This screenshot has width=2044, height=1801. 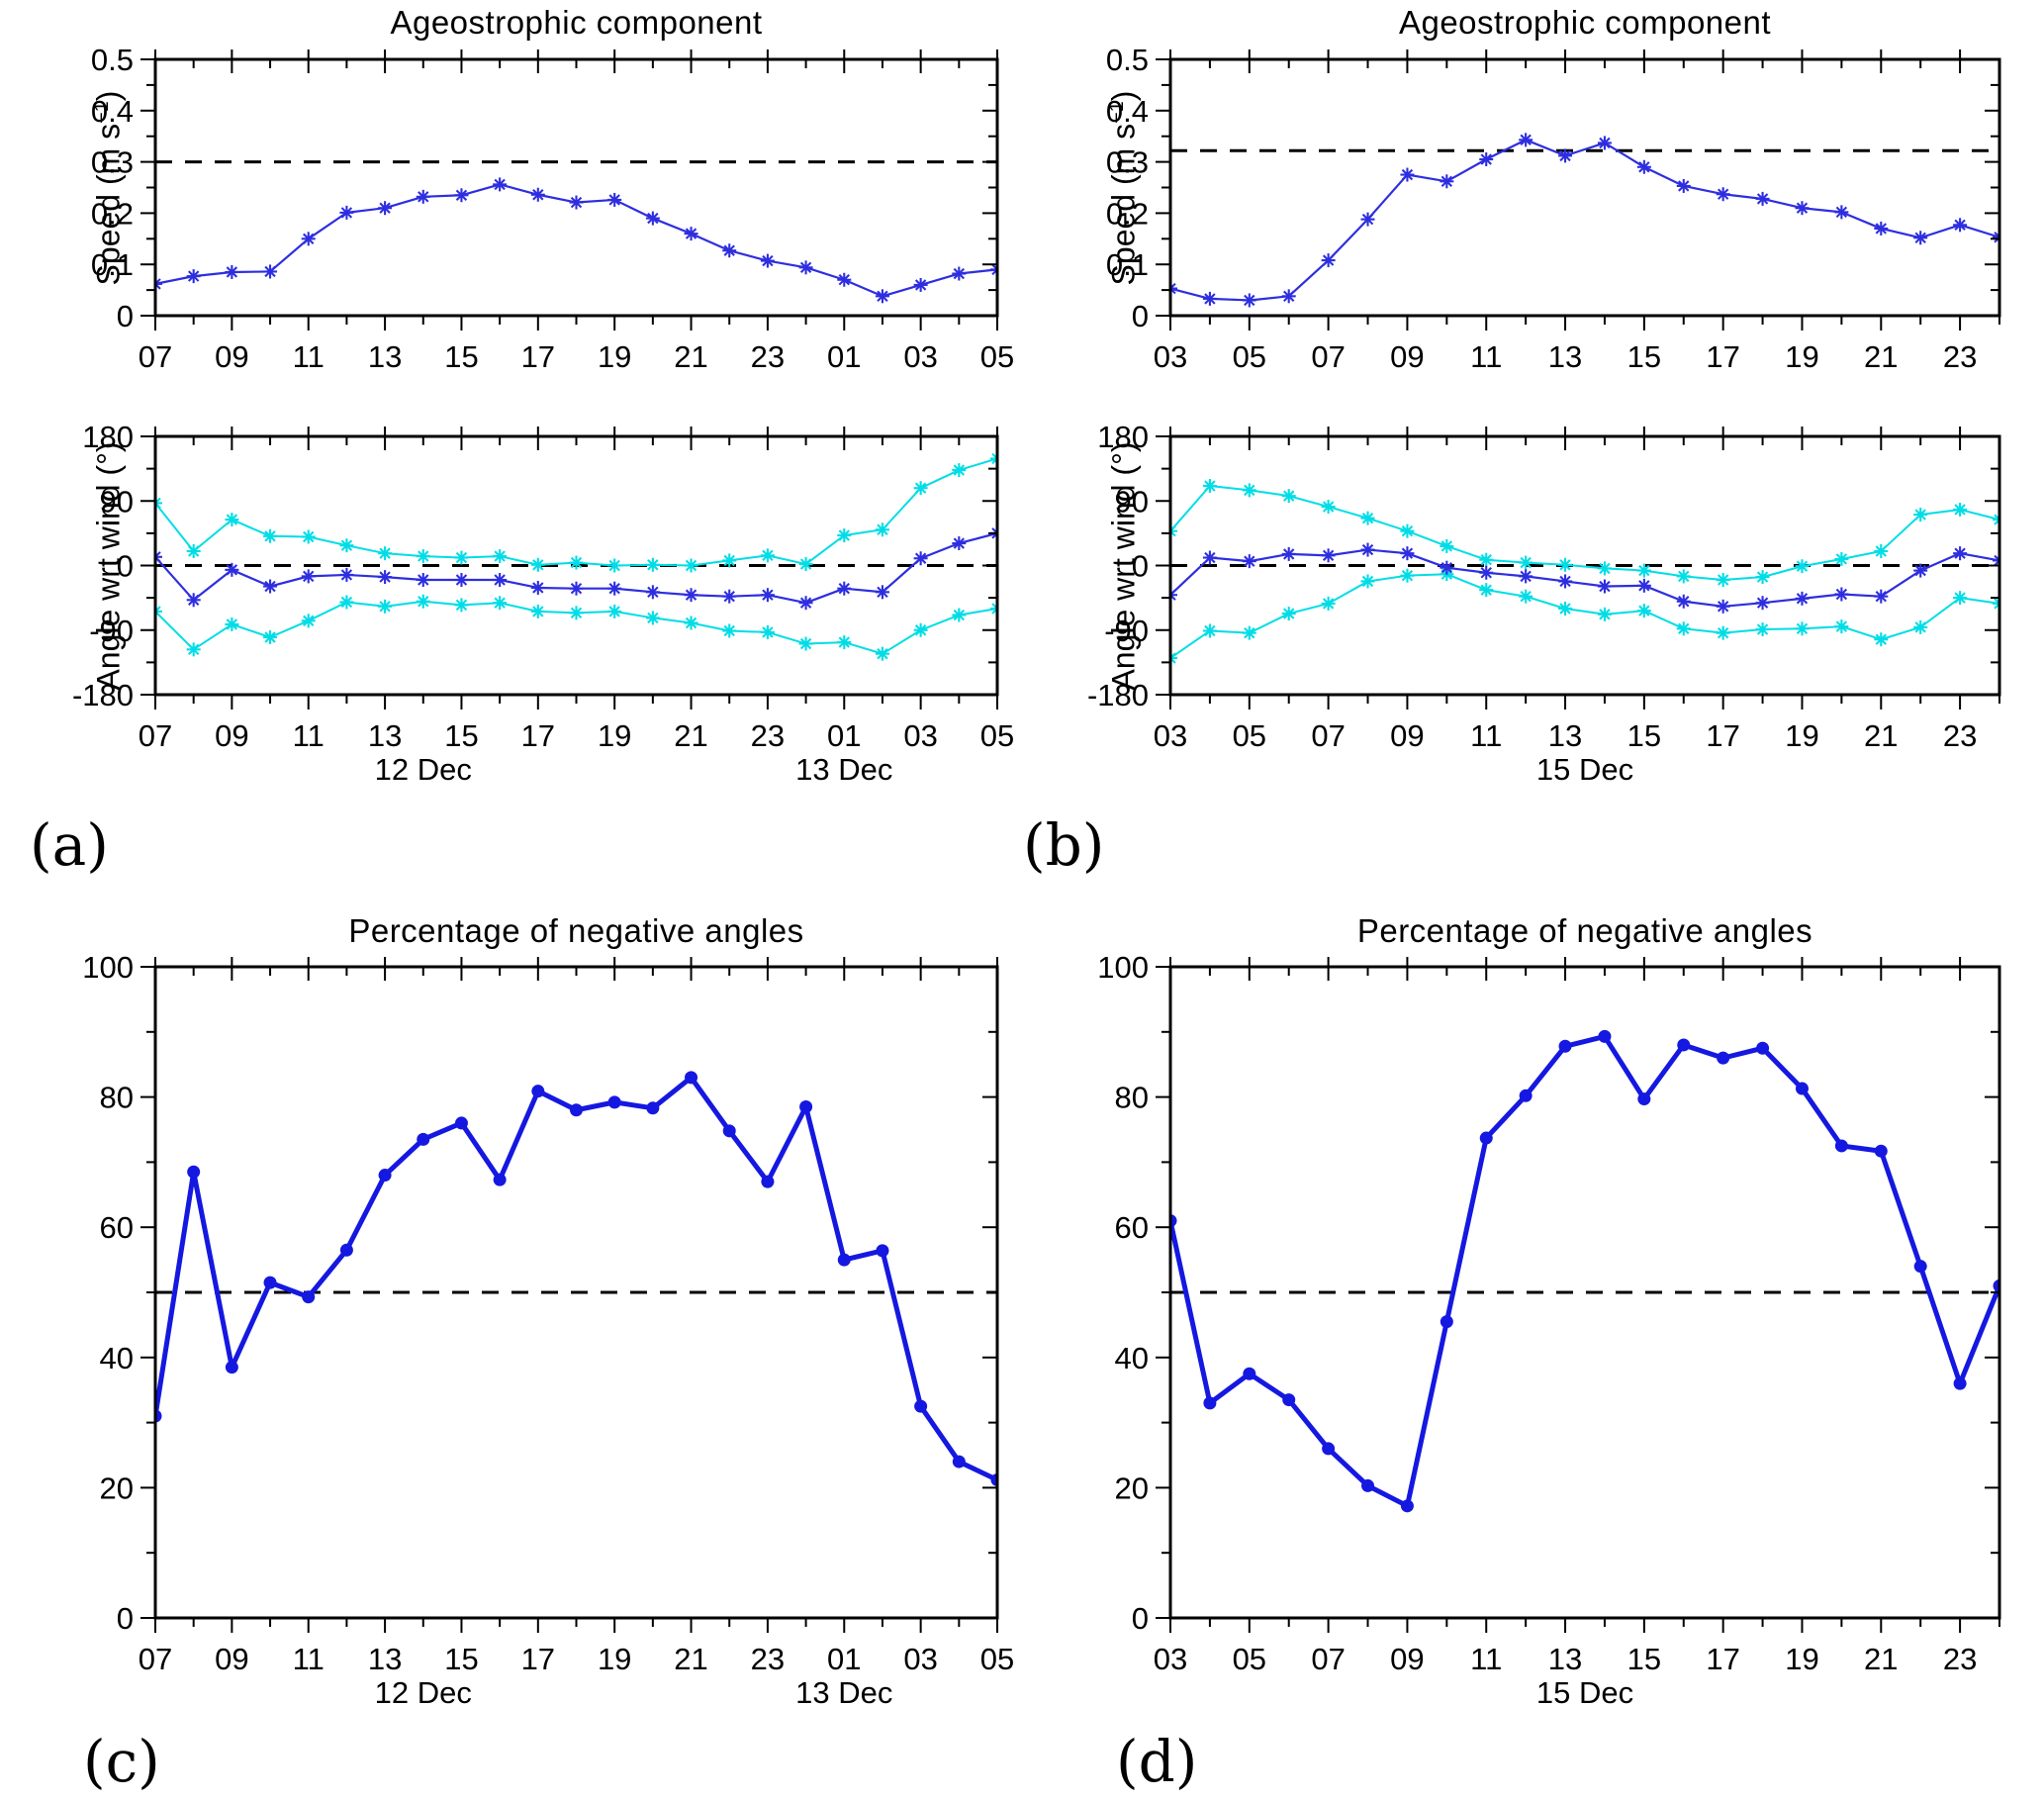 I want to click on x-tick-label: 09, so click(x=231, y=1659).